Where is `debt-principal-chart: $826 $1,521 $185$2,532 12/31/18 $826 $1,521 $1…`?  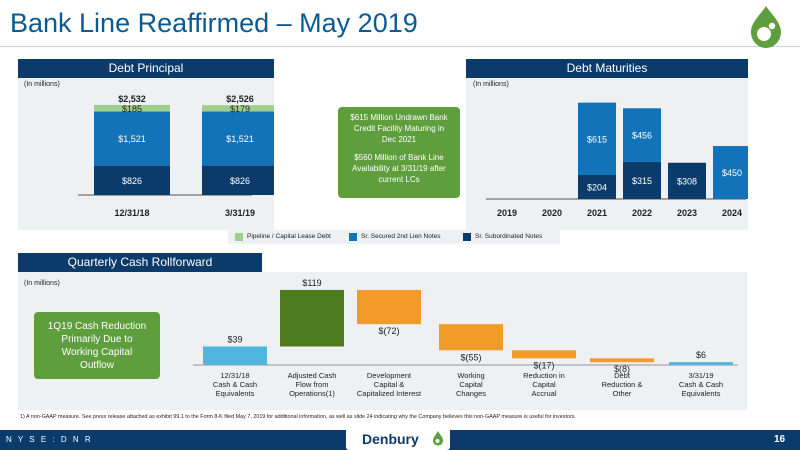 debt-principal-chart: $826 $1,521 $185$2,532 12/31/18 $826 $1,521 $1… is located at coordinates (176, 156).